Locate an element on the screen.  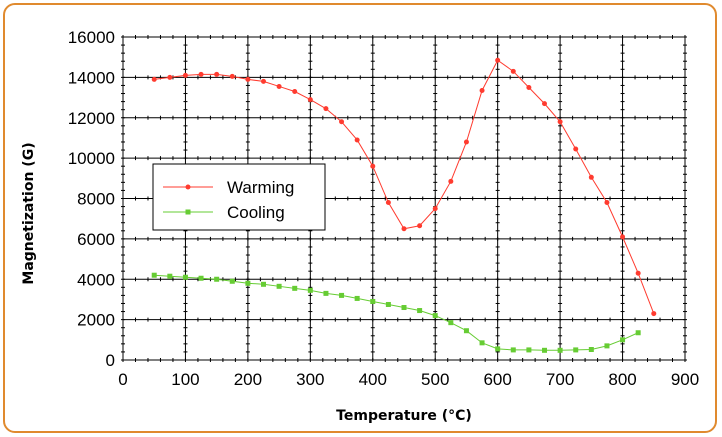
legend-label-warming: Warming is located at coordinates (260, 187).